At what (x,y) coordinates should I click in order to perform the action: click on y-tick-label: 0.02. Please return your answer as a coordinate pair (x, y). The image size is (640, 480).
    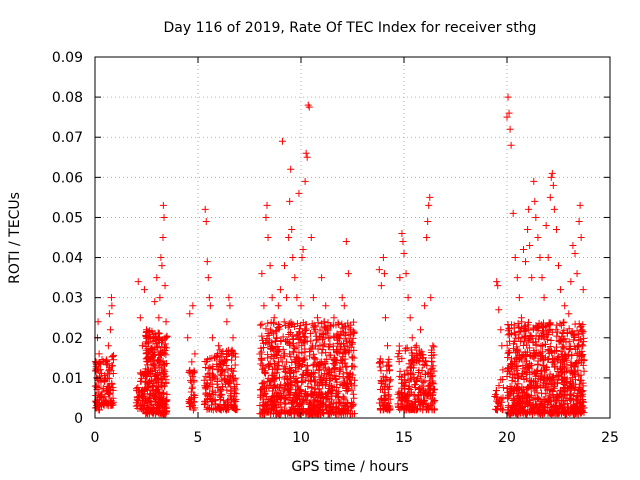
    Looking at the image, I should click on (67, 339).